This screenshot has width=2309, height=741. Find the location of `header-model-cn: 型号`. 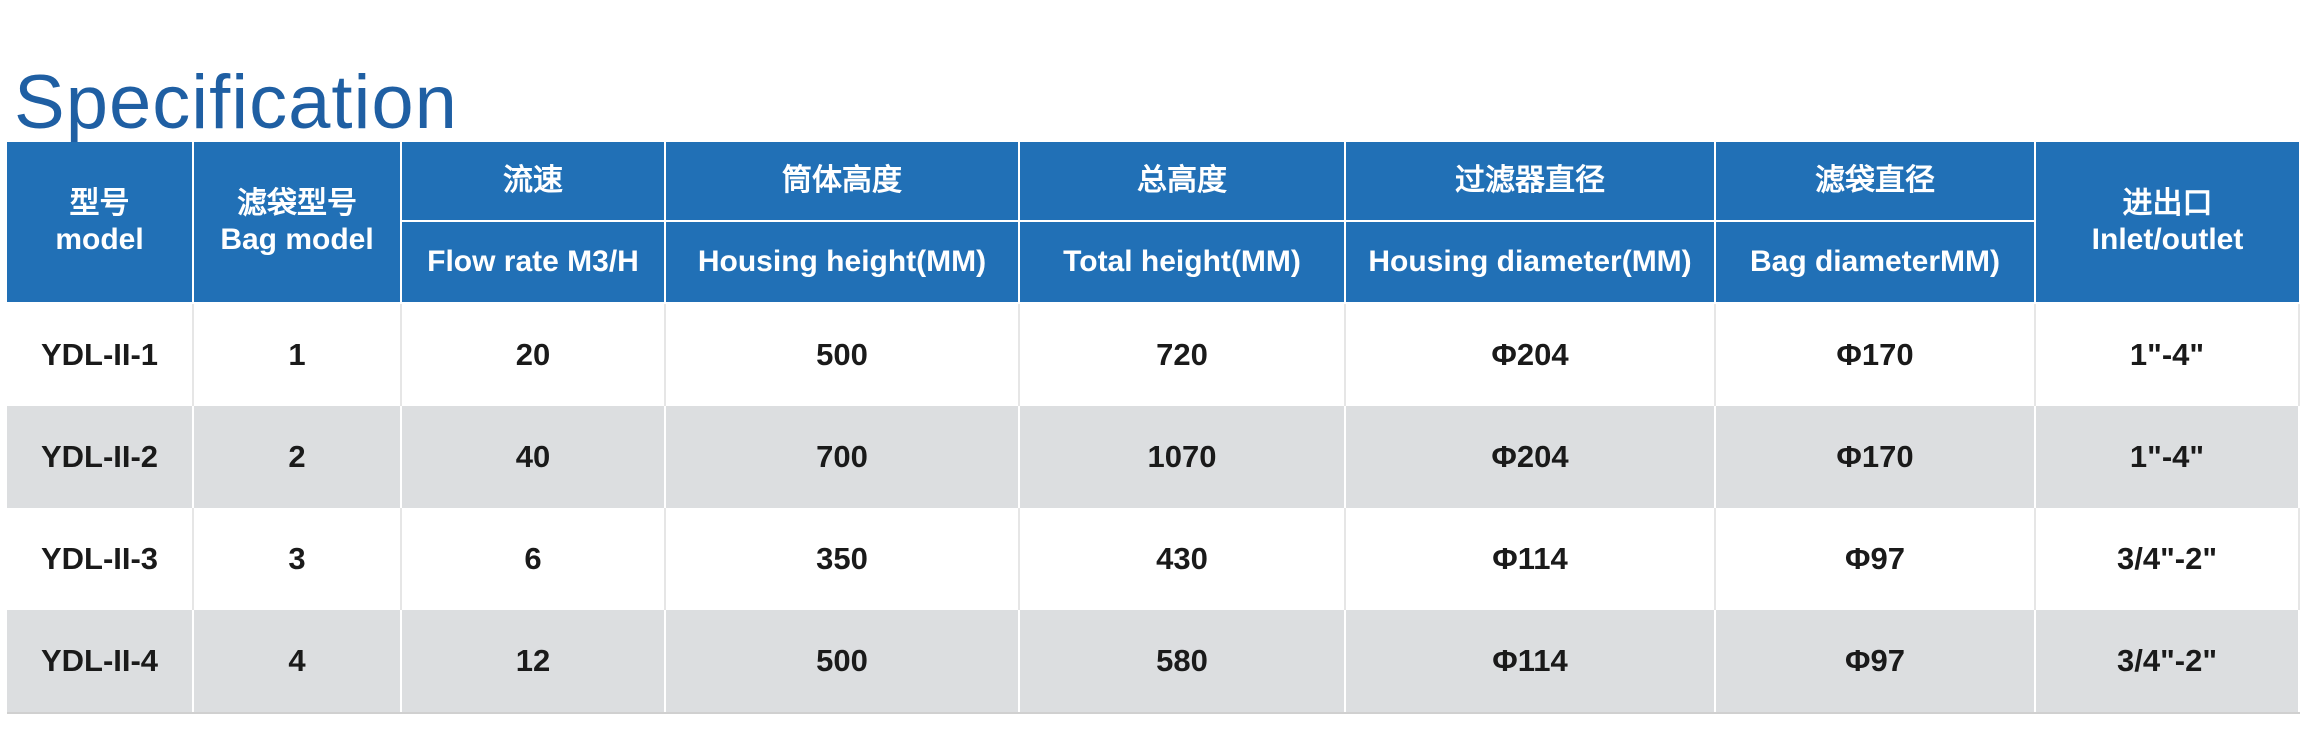

header-model-cn: 型号 is located at coordinates (99, 203).